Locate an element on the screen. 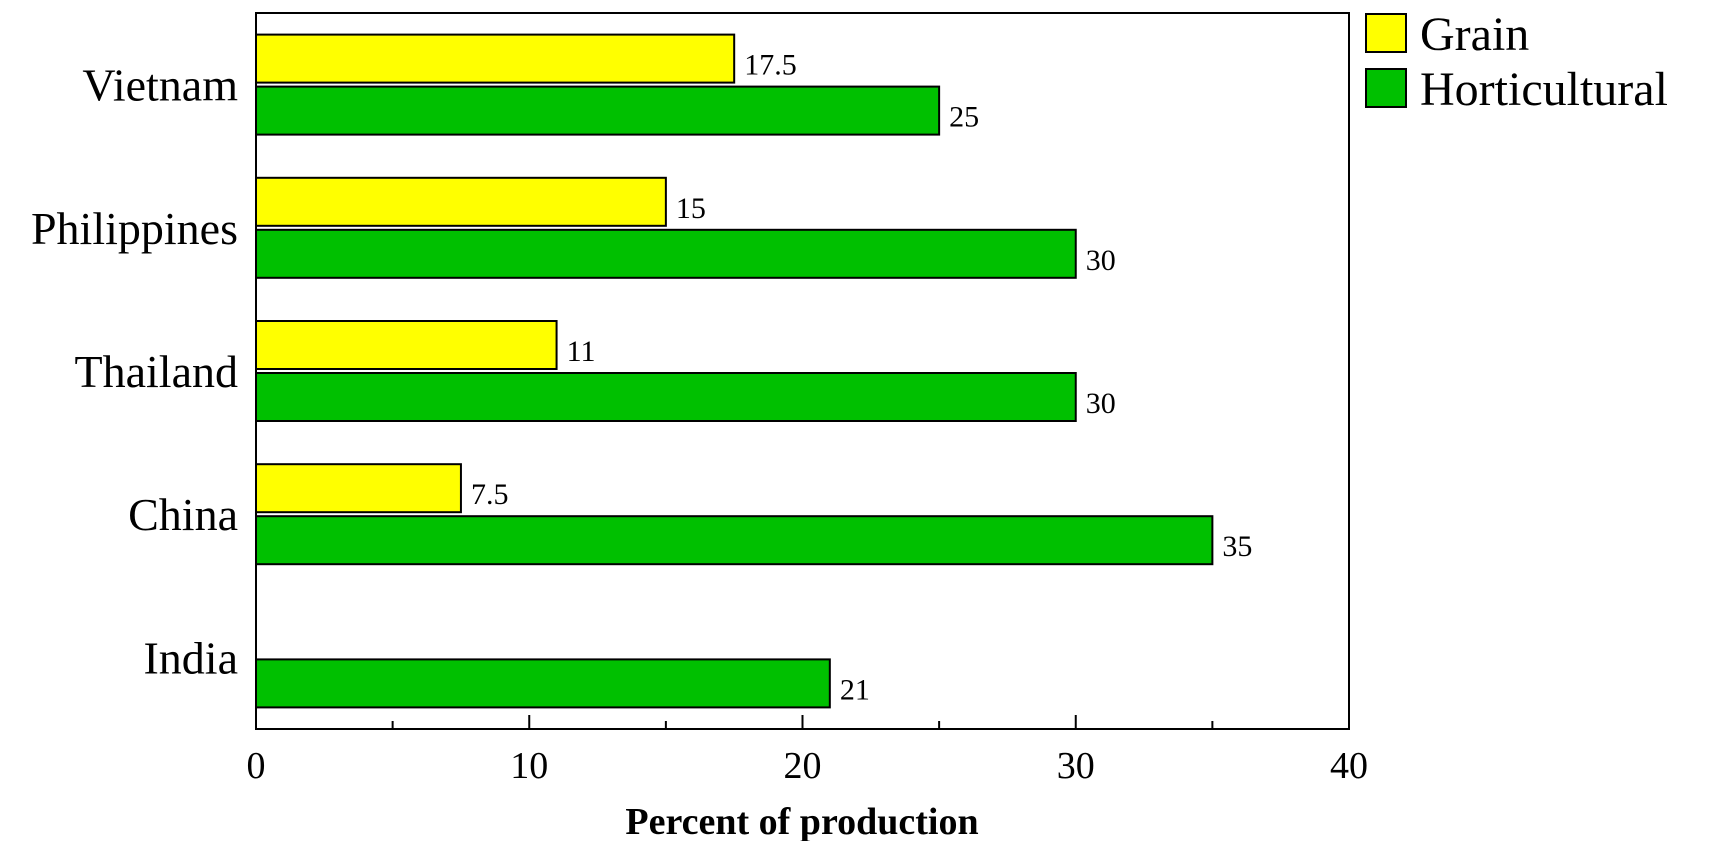  value-label-horticultural-china: 35 is located at coordinates (1237, 546).